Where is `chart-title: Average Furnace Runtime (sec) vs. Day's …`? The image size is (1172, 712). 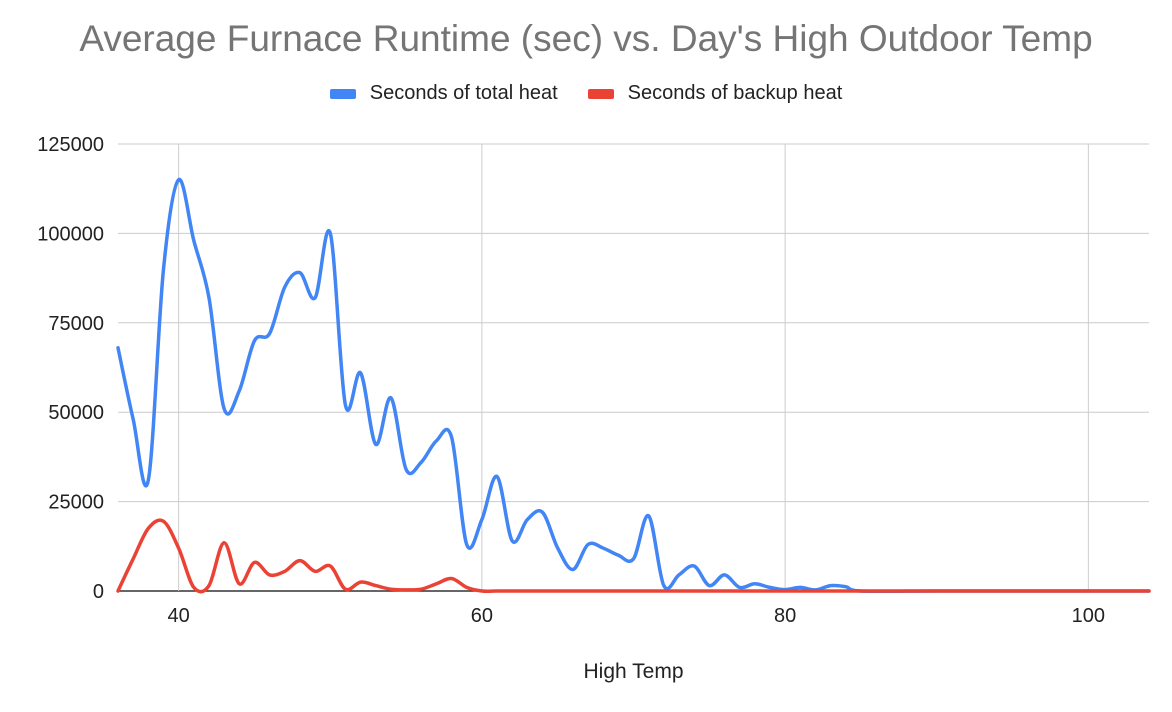
chart-title: Average Furnace Runtime (sec) vs. Day's … is located at coordinates (586, 38).